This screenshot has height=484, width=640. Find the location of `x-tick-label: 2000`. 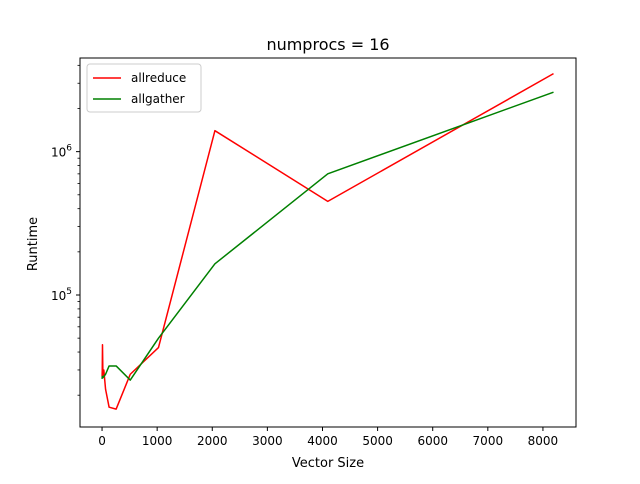

x-tick-label: 2000 is located at coordinates (212, 441).